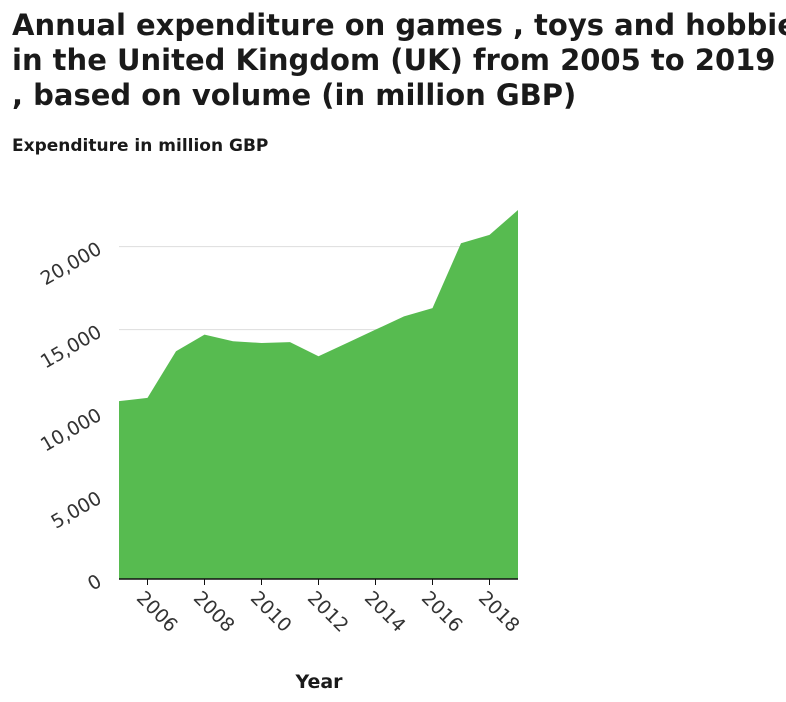 The width and height of the screenshot is (786, 702). Describe the element at coordinates (499, 612) in the screenshot. I see `x-tick-label-6: 2018` at that location.